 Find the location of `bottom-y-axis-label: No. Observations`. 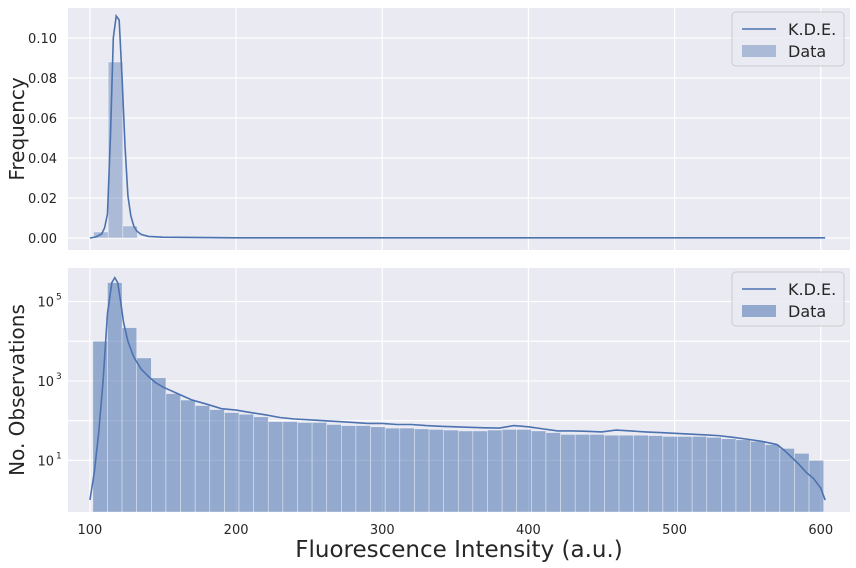

bottom-y-axis-label: No. Observations is located at coordinates (17, 390).